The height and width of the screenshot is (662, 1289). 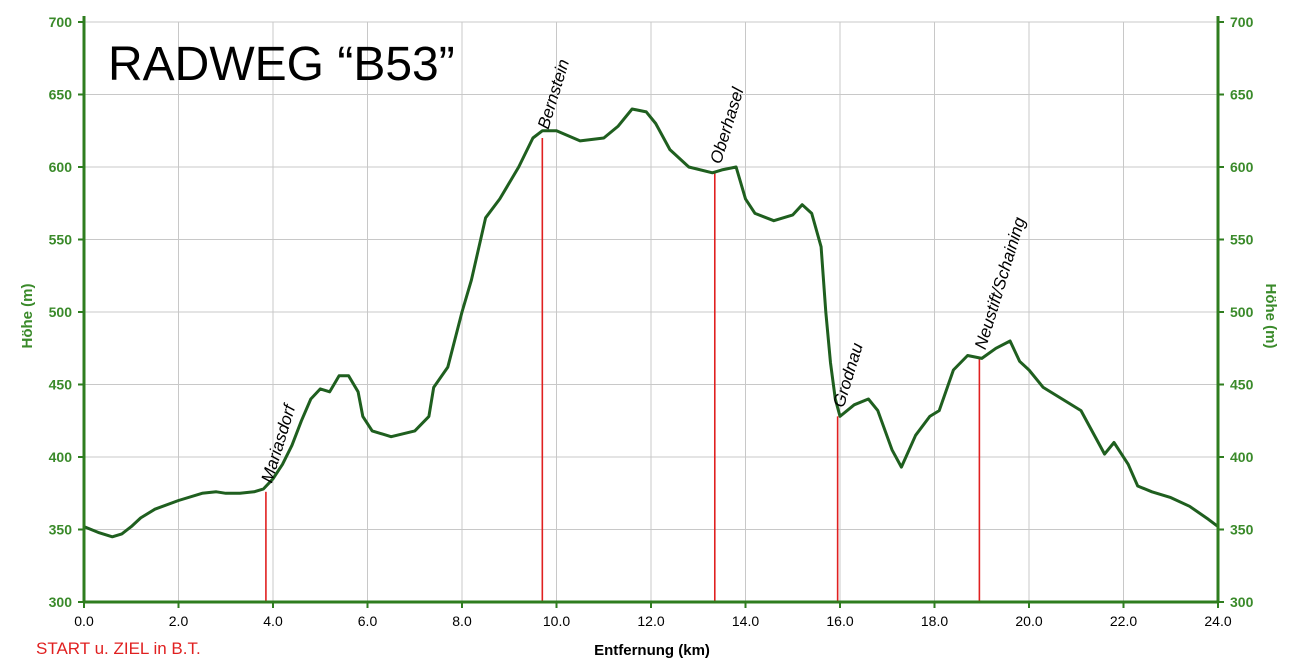 I want to click on x-tick-label: 20.0, so click(x=1028, y=621).